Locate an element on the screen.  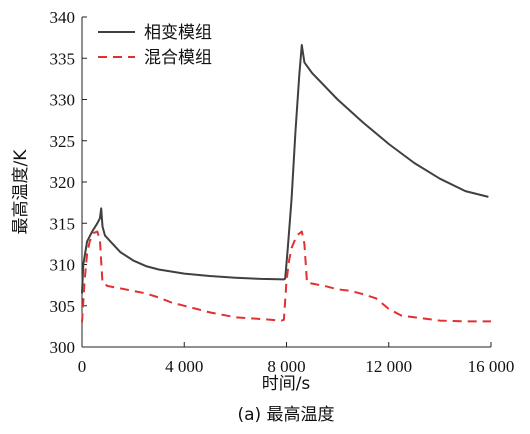
legend-label-2: 混合模组 is located at coordinates (178, 58).